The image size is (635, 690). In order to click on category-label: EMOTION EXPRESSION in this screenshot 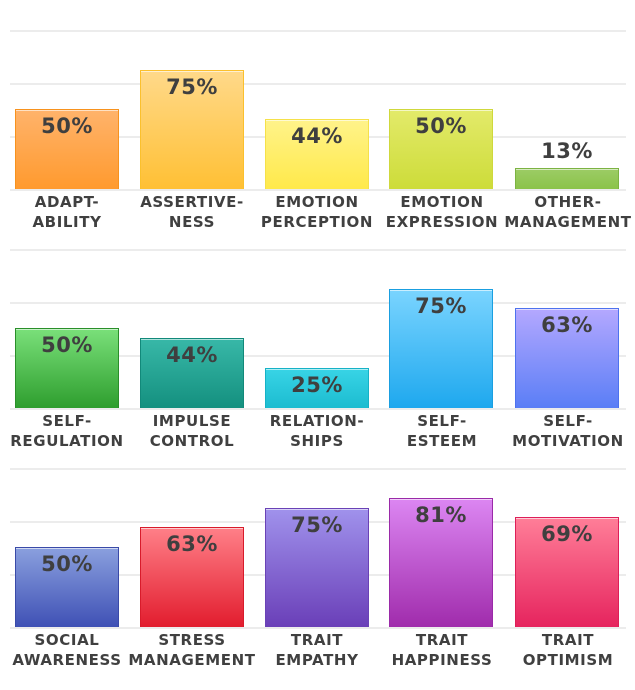, I will do `click(442, 212)`.